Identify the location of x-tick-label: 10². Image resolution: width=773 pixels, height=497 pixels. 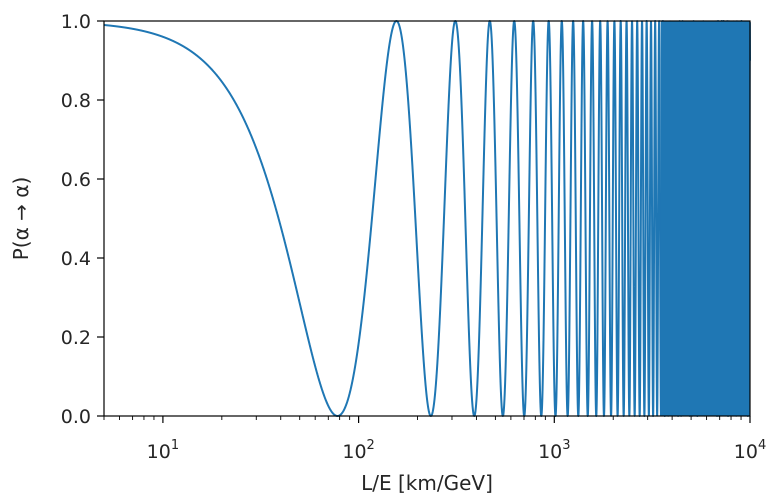
(358, 450).